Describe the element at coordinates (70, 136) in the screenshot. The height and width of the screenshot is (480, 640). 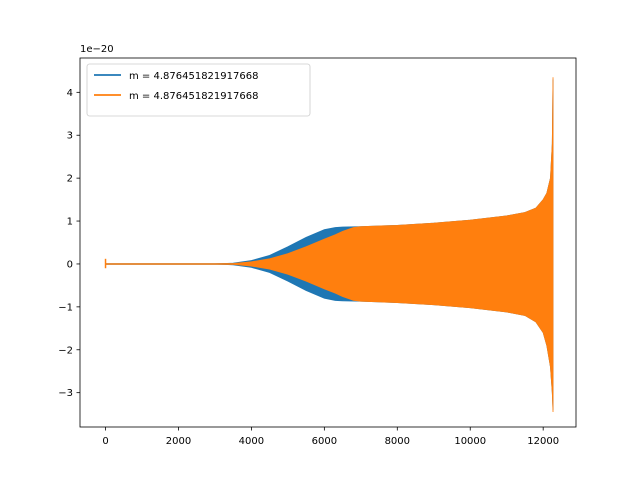
I see `y-tick-label: 3` at that location.